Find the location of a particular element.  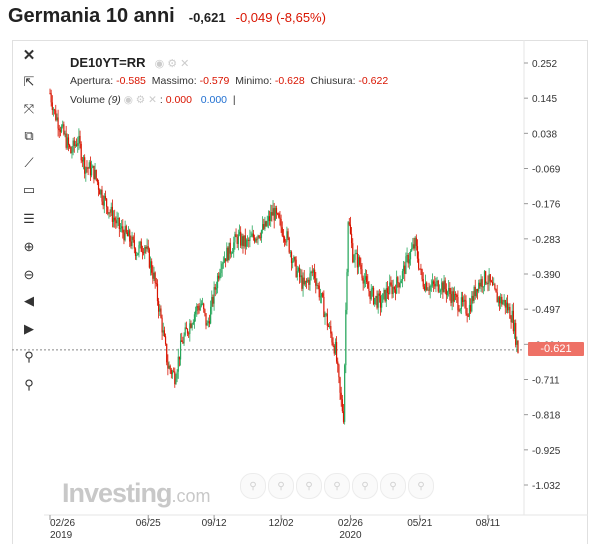

scroll-right-icon: ▶ is located at coordinates (29, 328).